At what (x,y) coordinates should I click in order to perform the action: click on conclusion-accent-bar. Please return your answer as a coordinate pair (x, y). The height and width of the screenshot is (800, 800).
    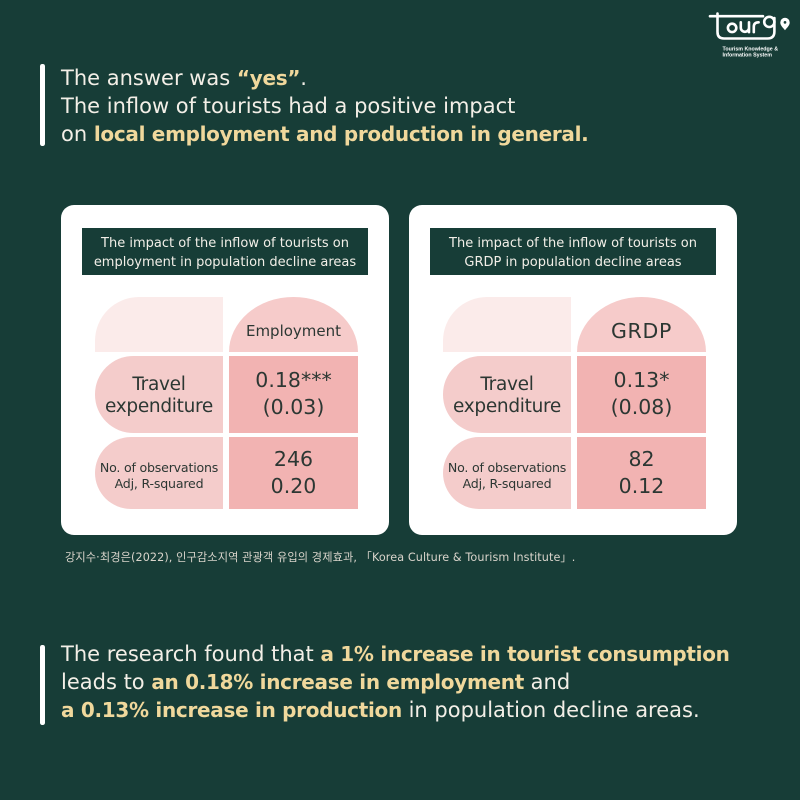
    Looking at the image, I should click on (42, 685).